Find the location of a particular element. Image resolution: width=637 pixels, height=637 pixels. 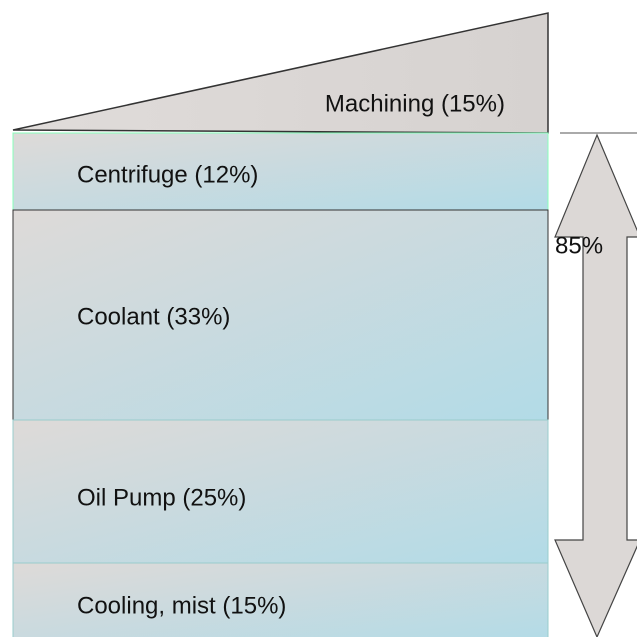

total-arrow is located at coordinates (595, 385).